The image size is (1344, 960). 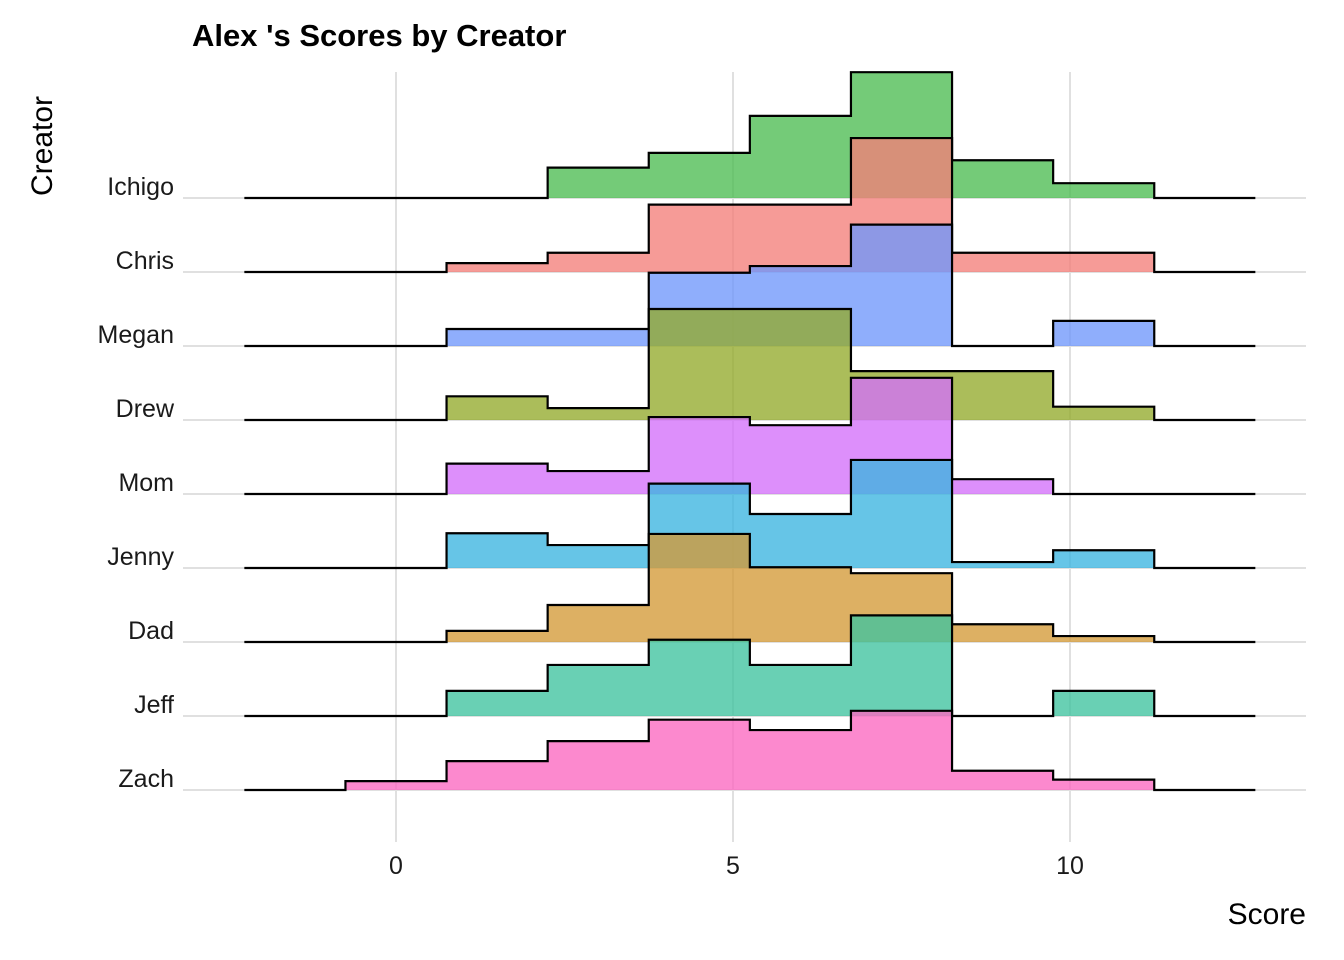 I want to click on x-tick-5: 5, so click(x=733, y=866).